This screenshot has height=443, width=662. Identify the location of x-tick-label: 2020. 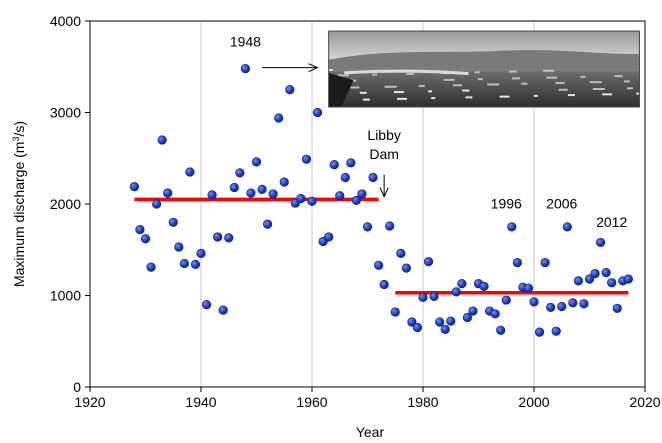
(644, 402).